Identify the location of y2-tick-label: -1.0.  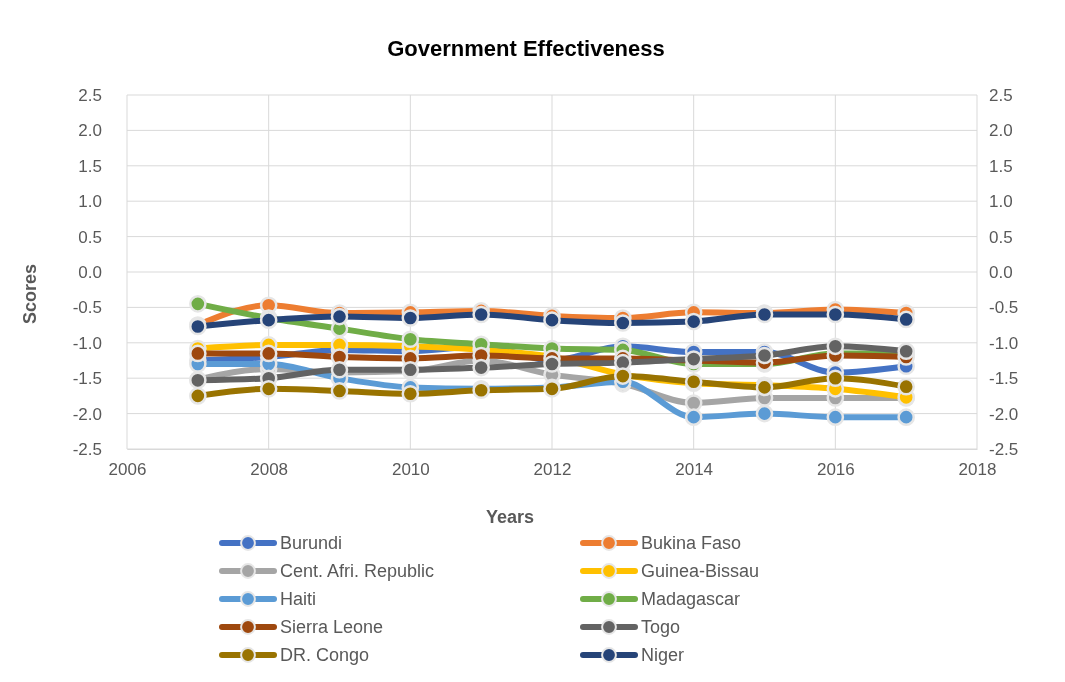
(1004, 343).